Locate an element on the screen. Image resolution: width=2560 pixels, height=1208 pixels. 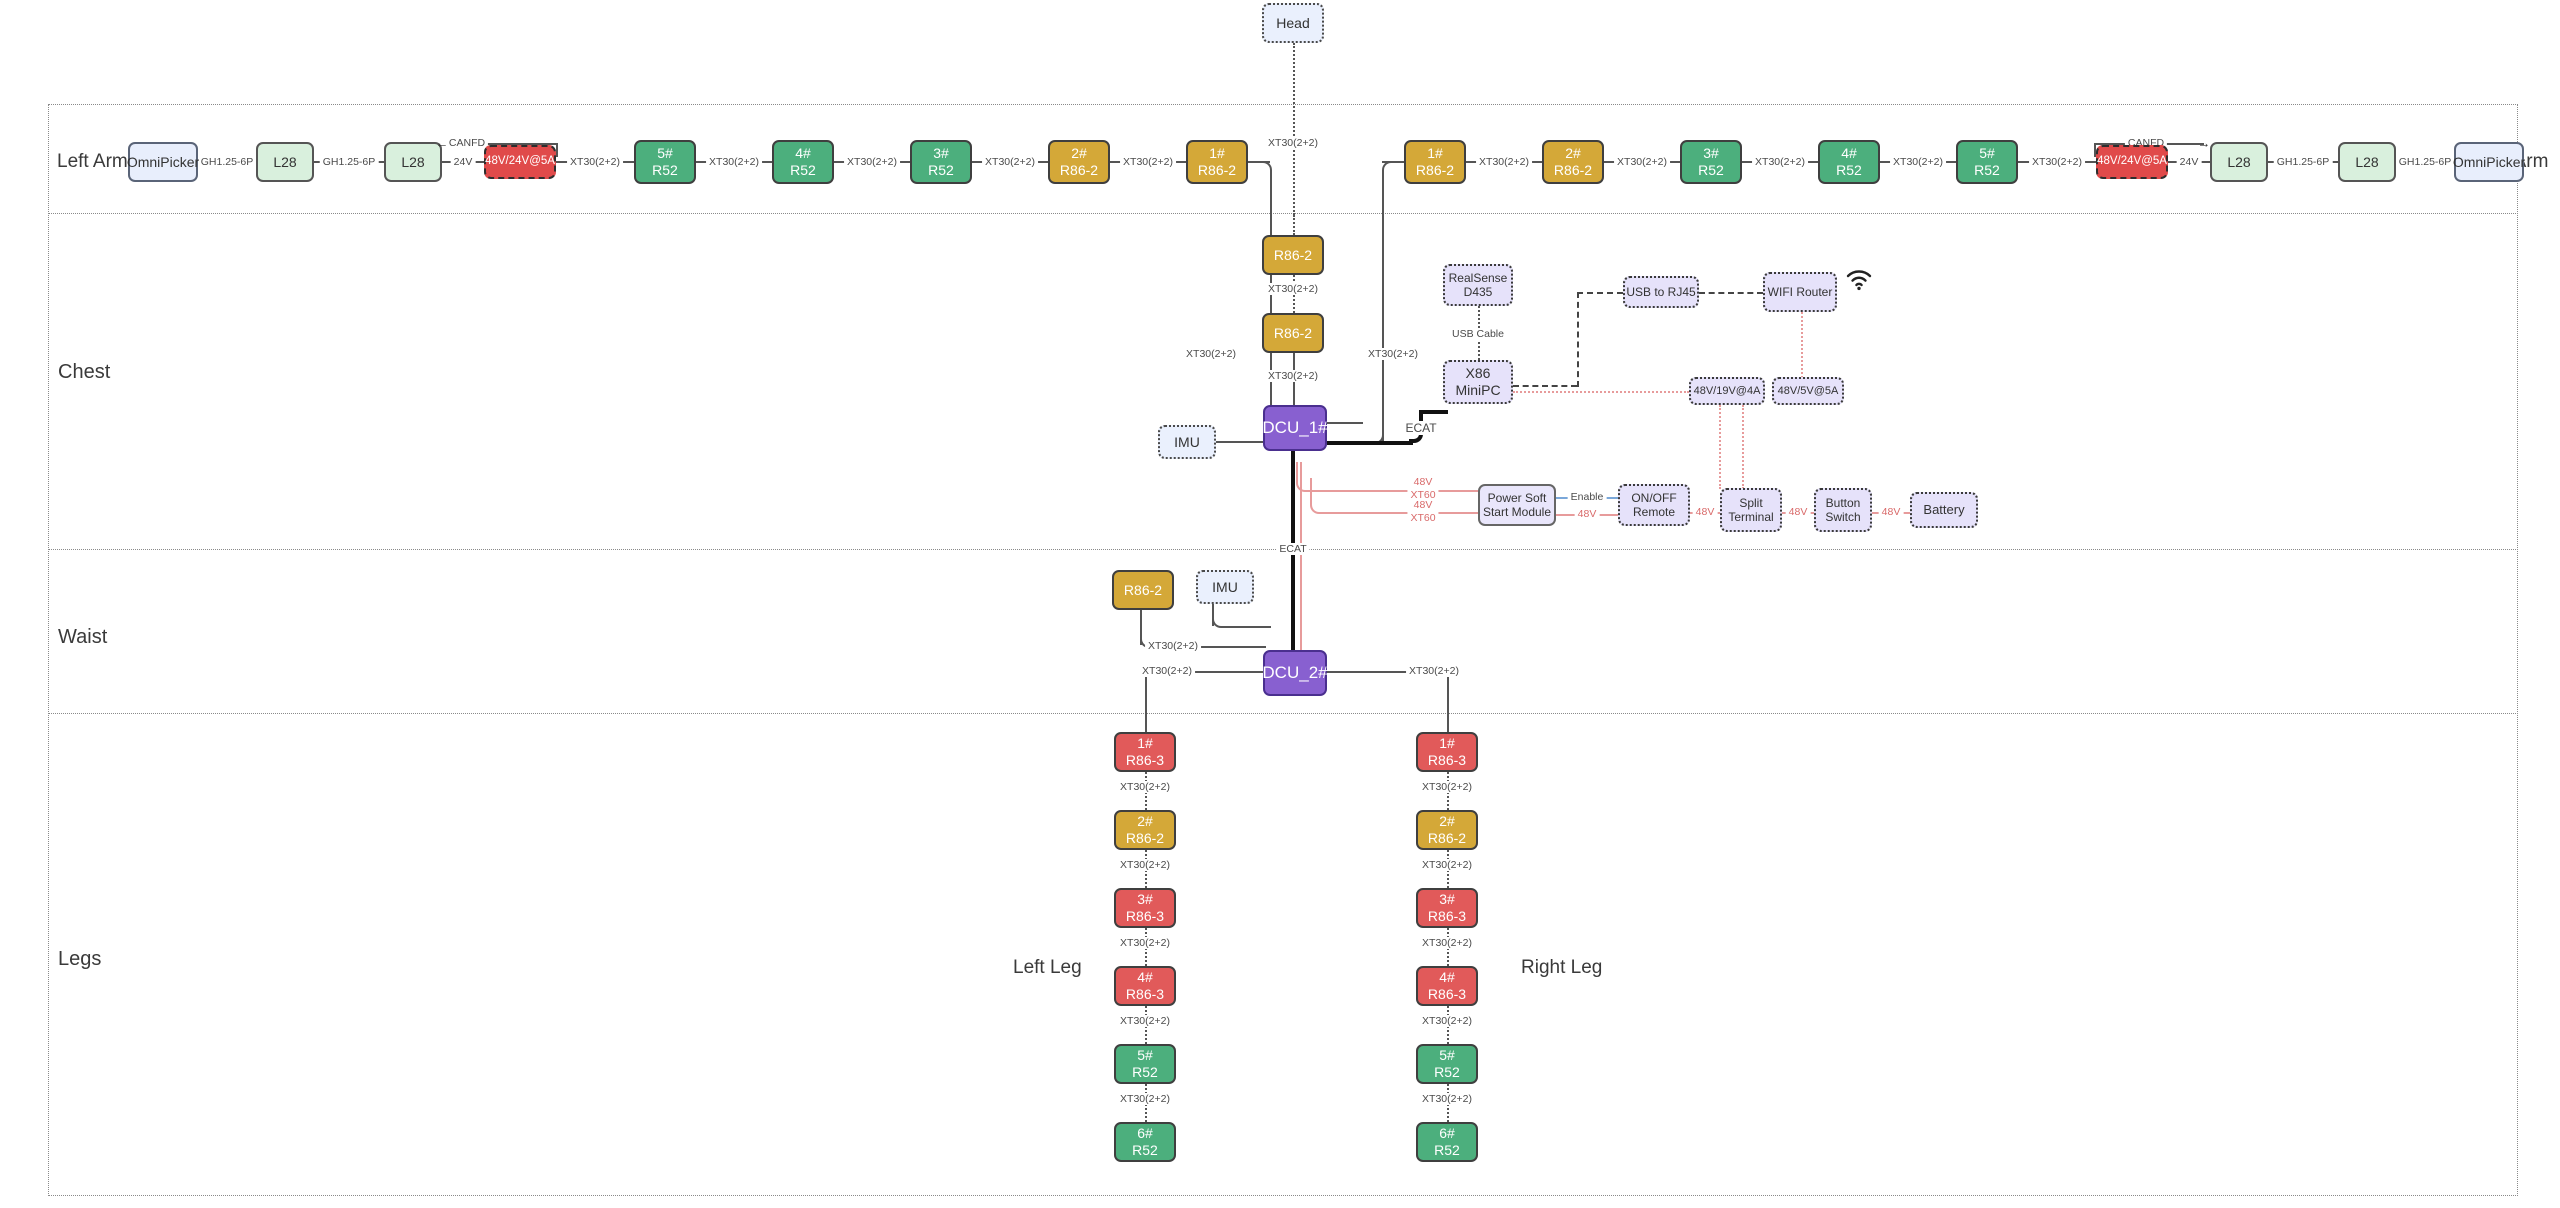
arrow-left-canfd-icon: ← is located at coordinates (442, 143).